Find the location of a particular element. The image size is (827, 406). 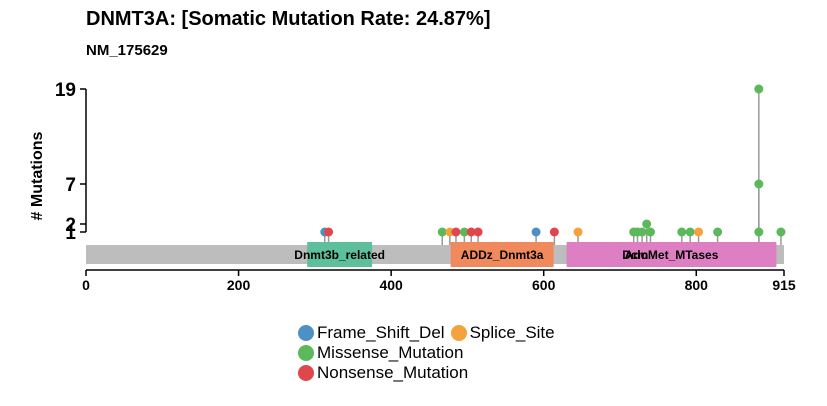

legend-label: Frame_Shift_Del is located at coordinates (381, 332).